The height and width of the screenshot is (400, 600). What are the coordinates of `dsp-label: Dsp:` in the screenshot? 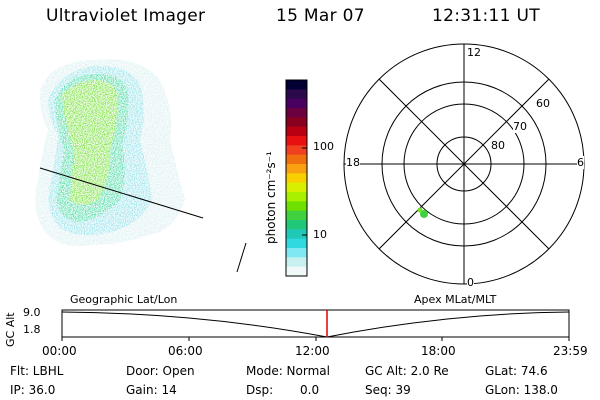 It's located at (260, 390).